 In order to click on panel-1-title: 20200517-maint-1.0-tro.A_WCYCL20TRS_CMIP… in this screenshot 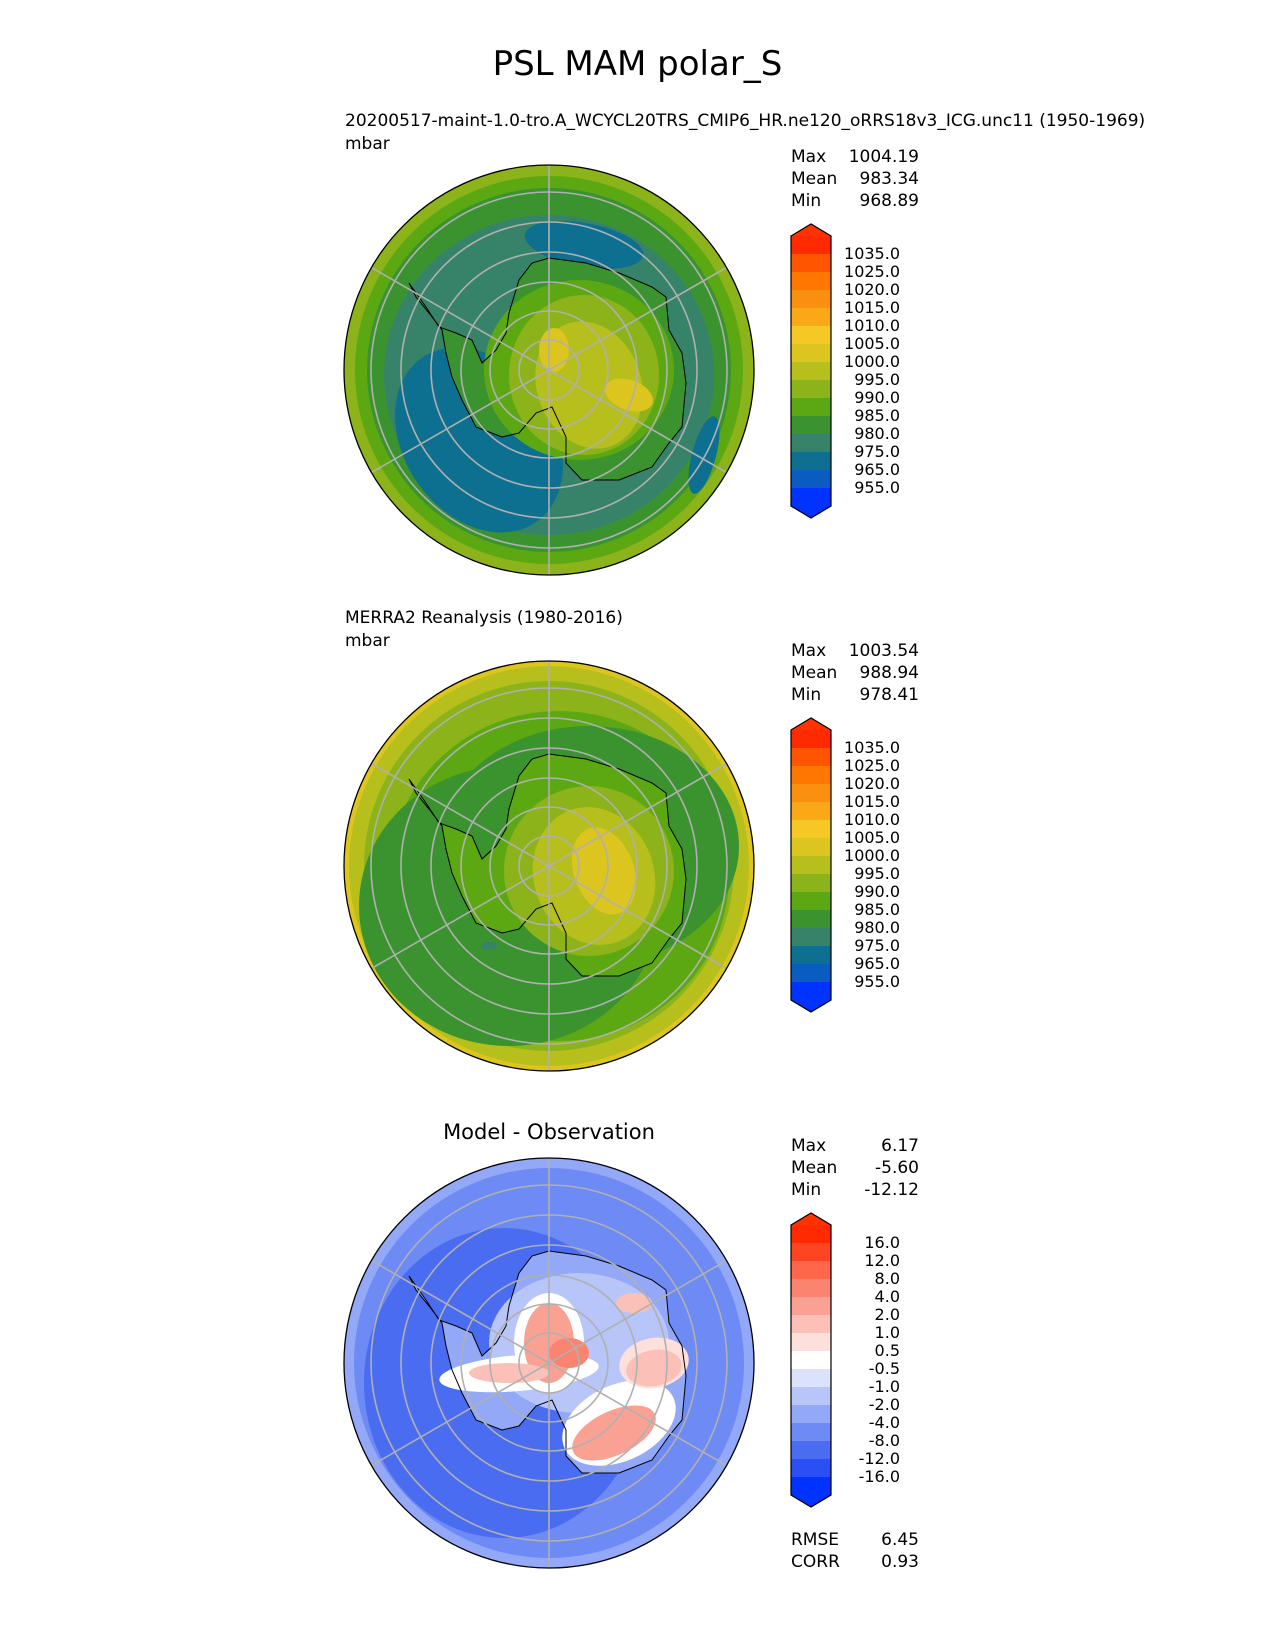, I will do `click(745, 121)`.